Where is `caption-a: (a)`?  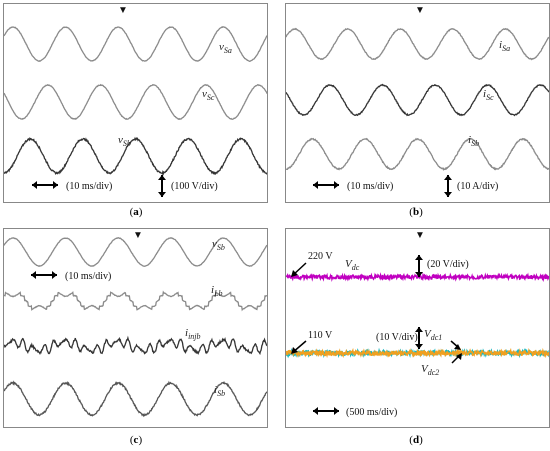 caption-a: (a) is located at coordinates (136, 212).